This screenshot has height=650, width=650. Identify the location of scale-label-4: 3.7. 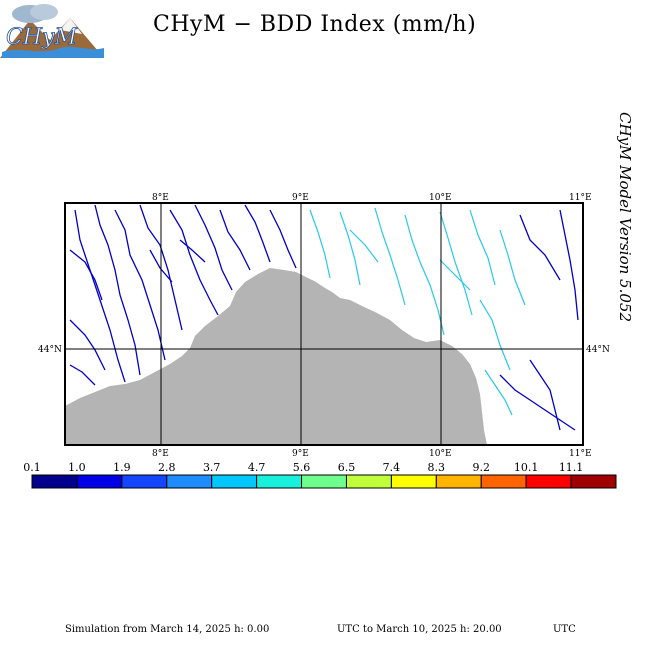
(212, 467).